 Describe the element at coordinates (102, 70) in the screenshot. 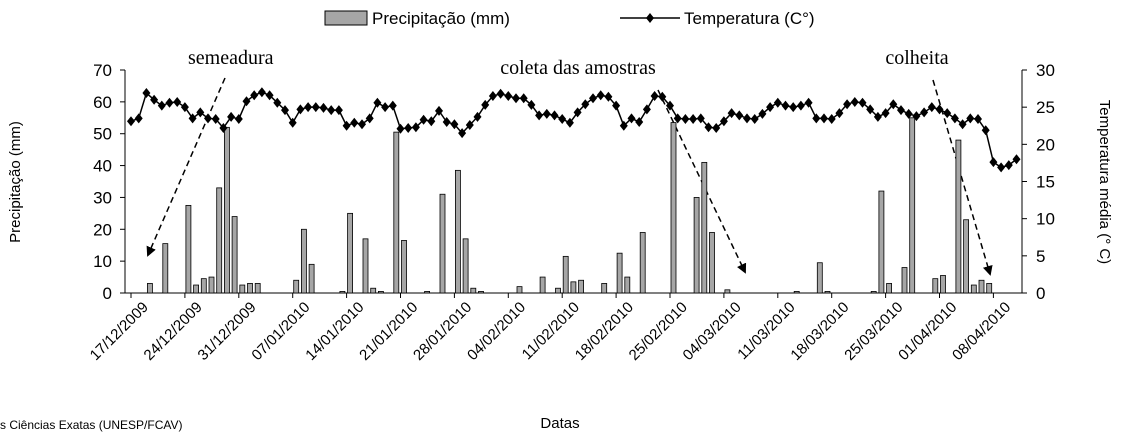

I see `y-tick-label: 70` at that location.